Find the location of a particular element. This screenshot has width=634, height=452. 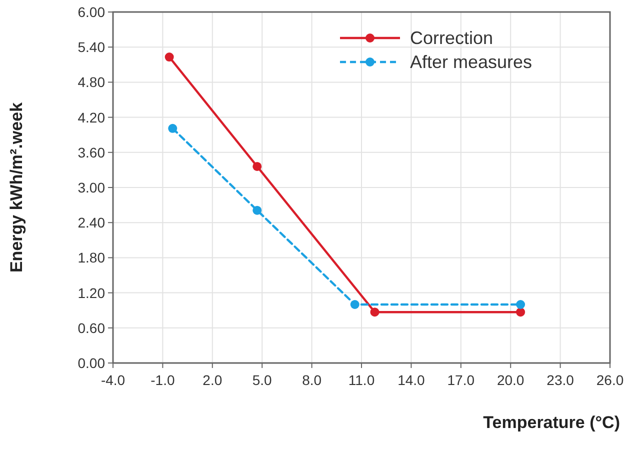

x-tick-label: 5.0 is located at coordinates (262, 380).